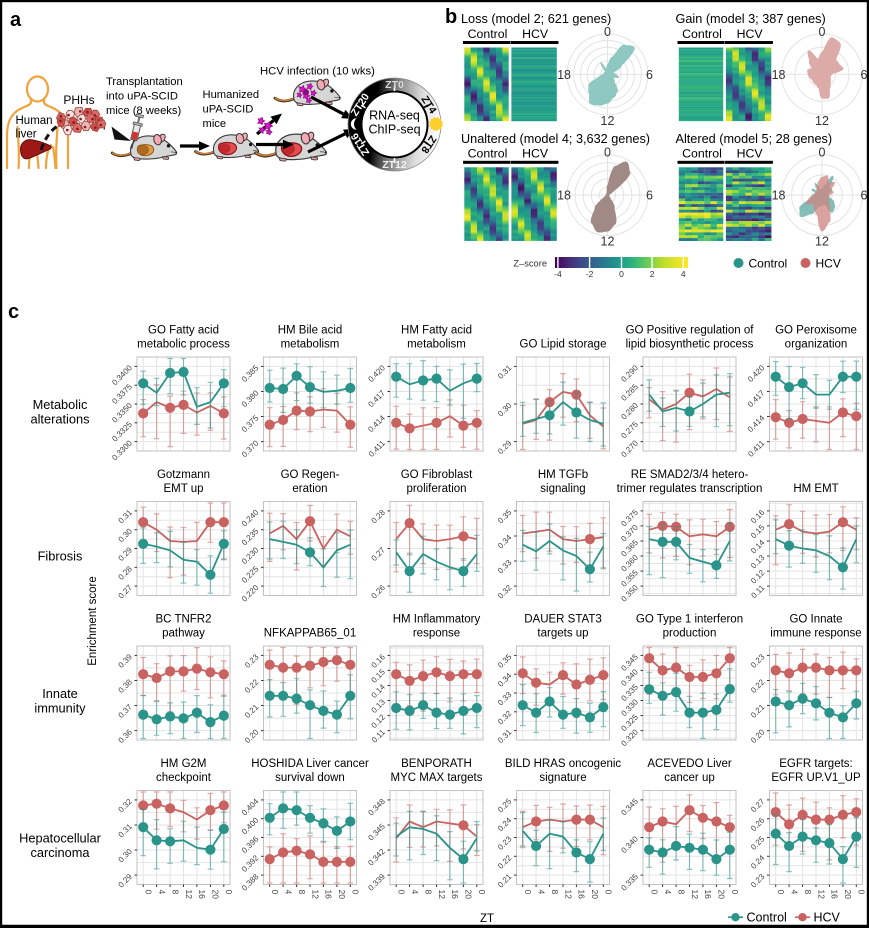  Describe the element at coordinates (183, 634) in the screenshot. I see `svg-text: pathway` at that location.